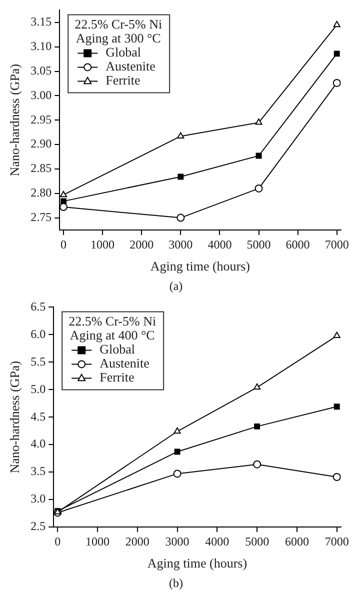 The image size is (352, 594). Describe the element at coordinates (38, 526) in the screenshot. I see `y-tick-label: 2.5` at that location.